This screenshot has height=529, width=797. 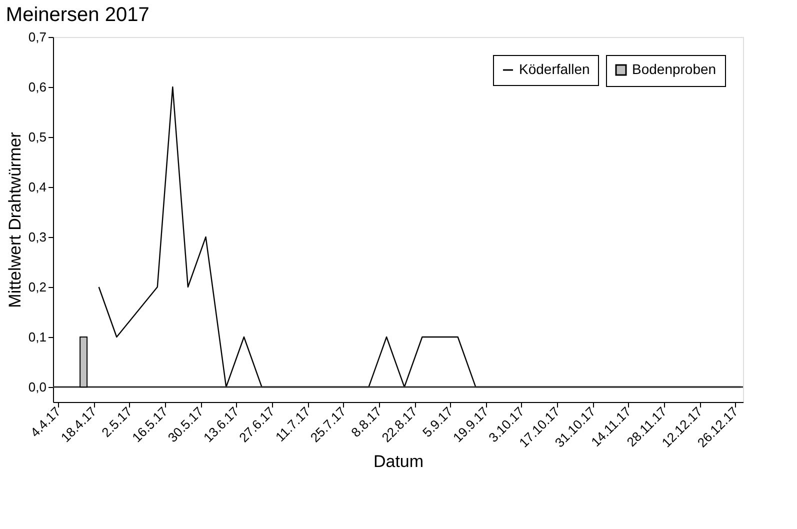 What do you see at coordinates (37, 387) in the screenshot?
I see `y-tick-label: 0,0` at bounding box center [37, 387].